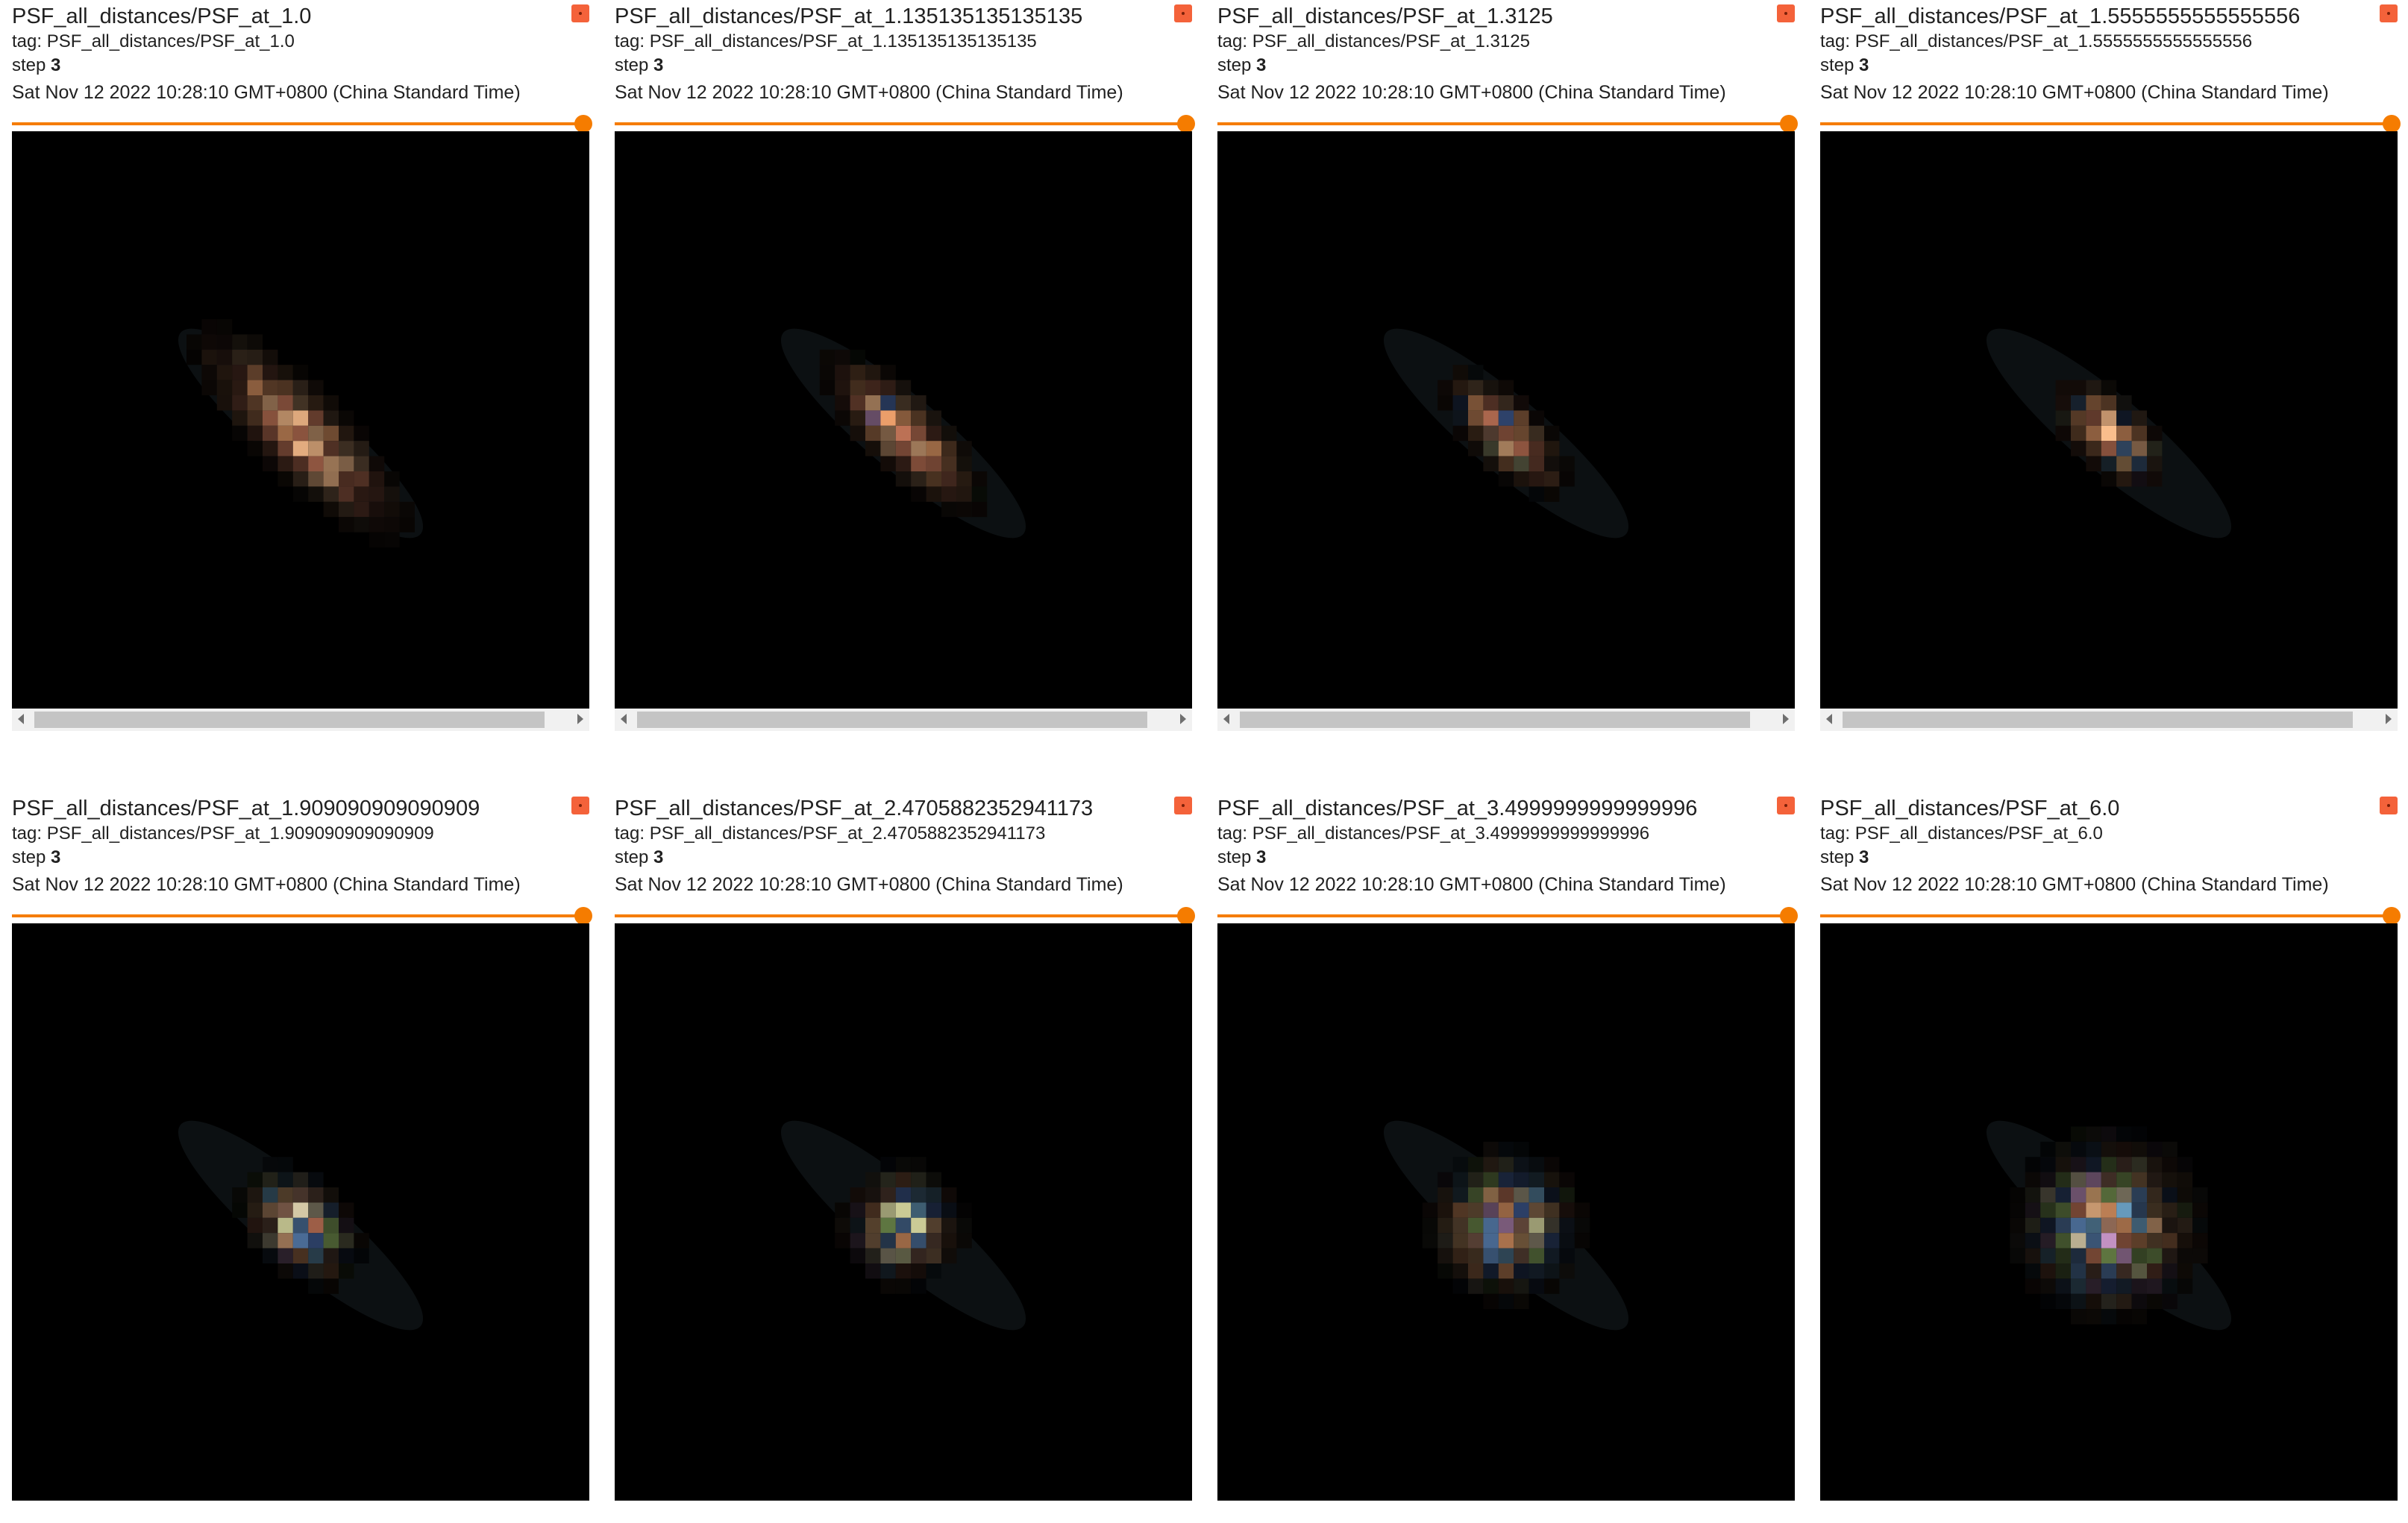 Image resolution: width=2408 pixels, height=1523 pixels. What do you see at coordinates (1844, 857) in the screenshot?
I see `card-step: step 3` at bounding box center [1844, 857].